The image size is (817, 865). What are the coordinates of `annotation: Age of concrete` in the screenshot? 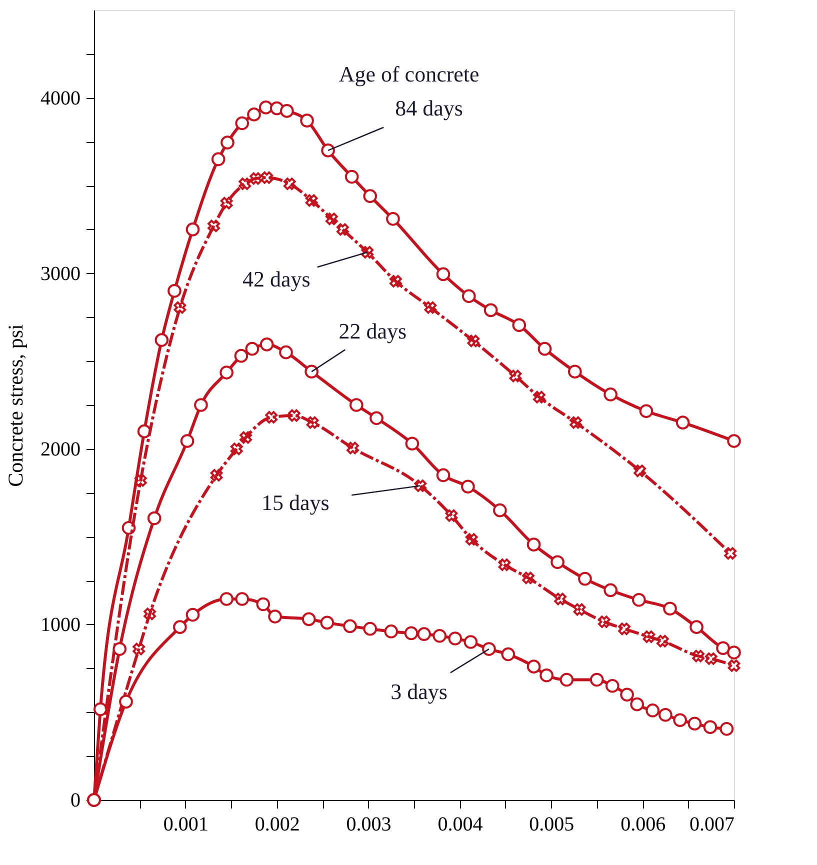 It's located at (409, 73).